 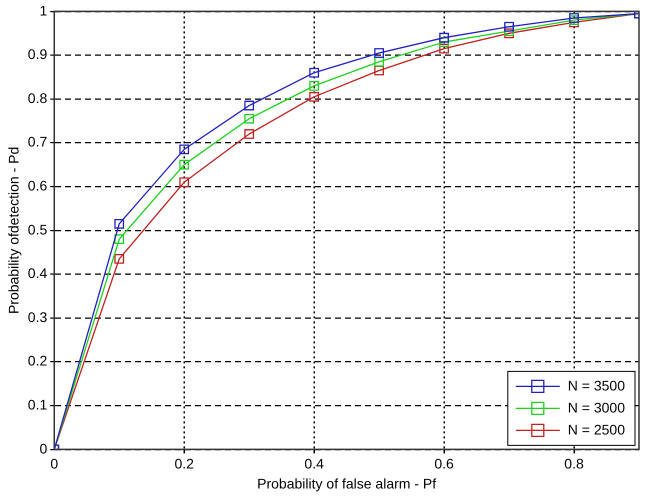 What do you see at coordinates (597, 385) in the screenshot?
I see `legend-label: N = 3500` at bounding box center [597, 385].